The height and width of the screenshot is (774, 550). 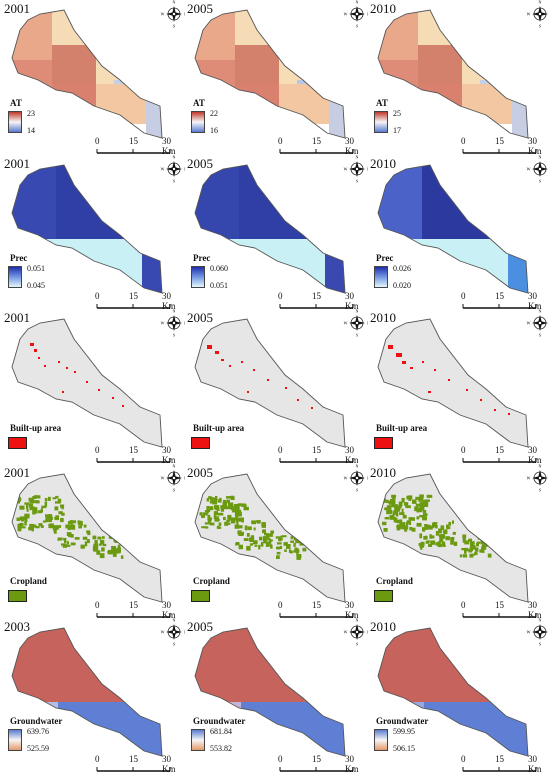 I want to click on legend-min-value: 506.15, so click(x=404, y=748).